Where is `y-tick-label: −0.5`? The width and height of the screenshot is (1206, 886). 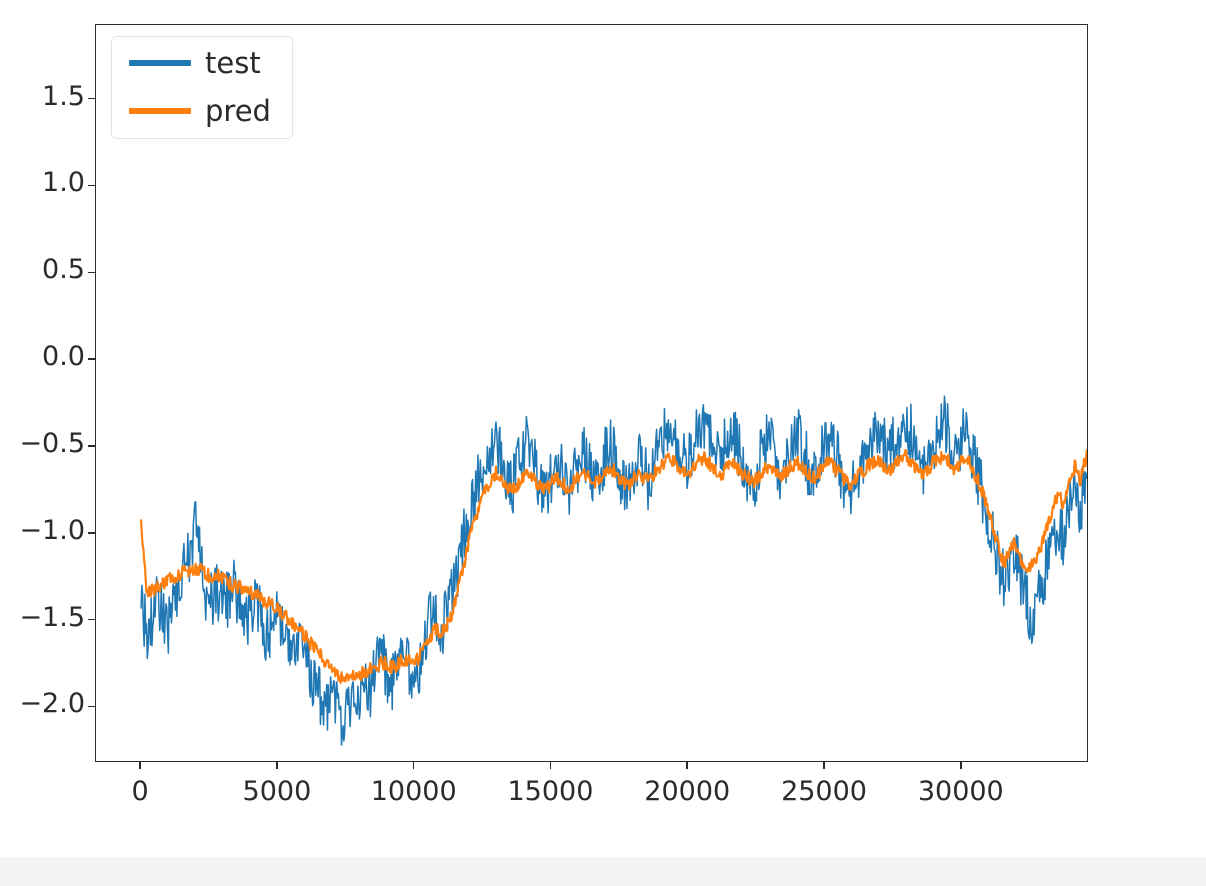
y-tick-label: −0.5 is located at coordinates (52, 443).